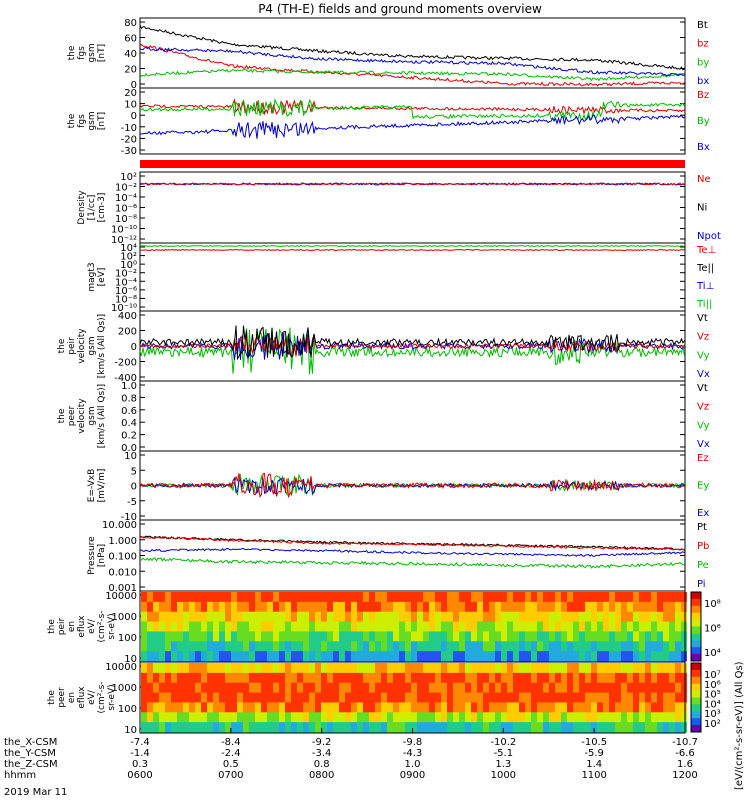 The width and height of the screenshot is (750, 800). I want to click on xaxis-tick-label: -4.3, so click(413, 753).